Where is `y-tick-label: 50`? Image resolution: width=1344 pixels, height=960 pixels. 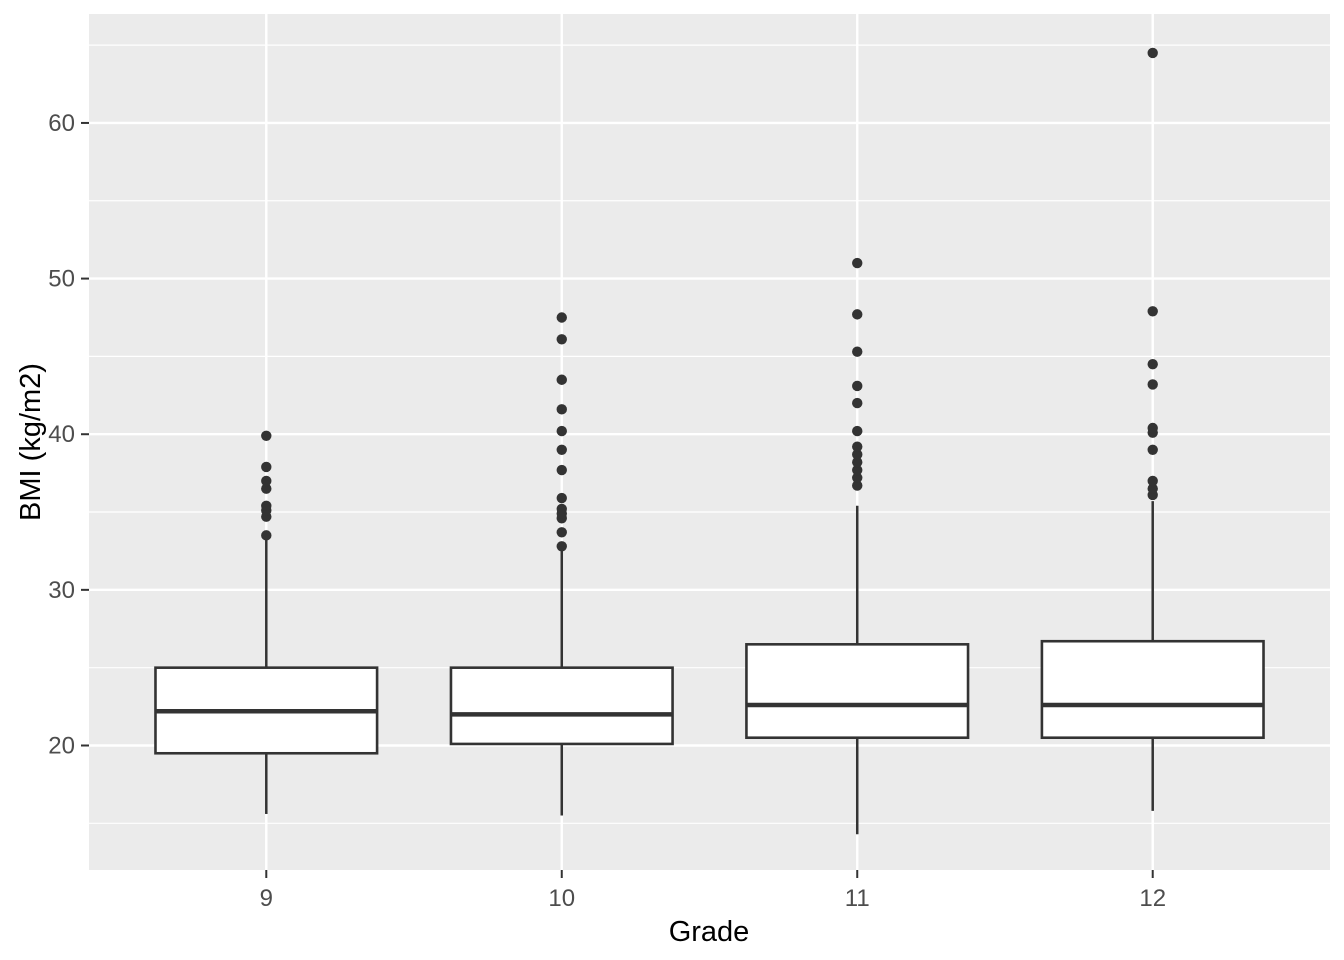 y-tick-label: 50 is located at coordinates (61, 279).